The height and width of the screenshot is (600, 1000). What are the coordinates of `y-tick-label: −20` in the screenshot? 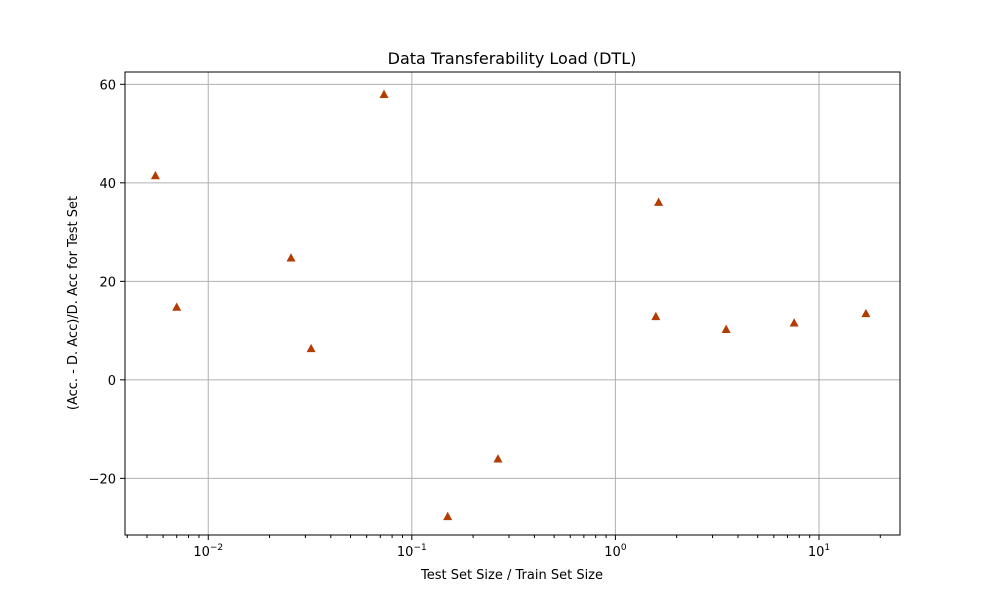 It's located at (102, 479).